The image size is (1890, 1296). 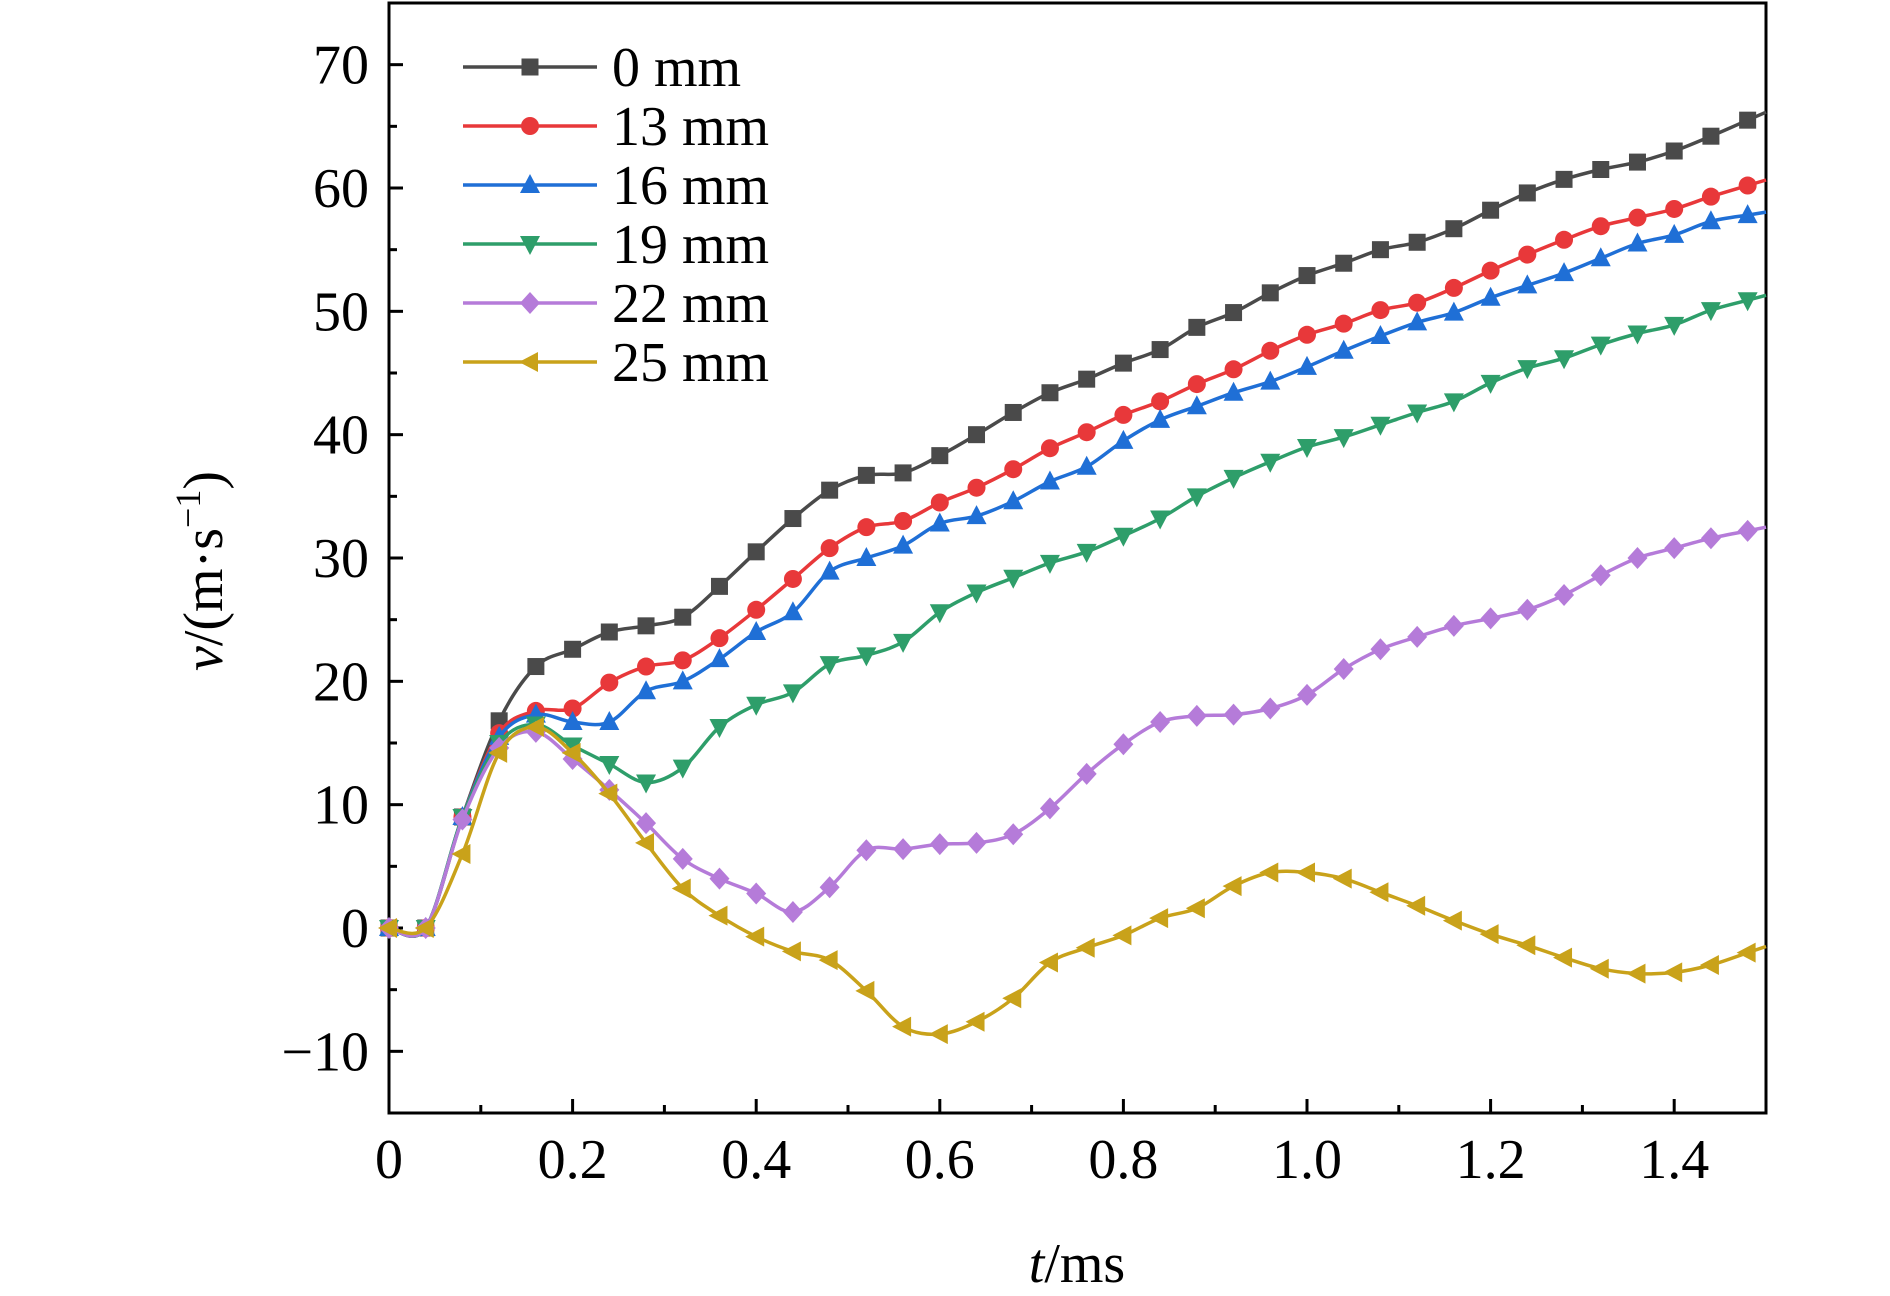 I want to click on legend-item: 19 mm, so click(x=616, y=245).